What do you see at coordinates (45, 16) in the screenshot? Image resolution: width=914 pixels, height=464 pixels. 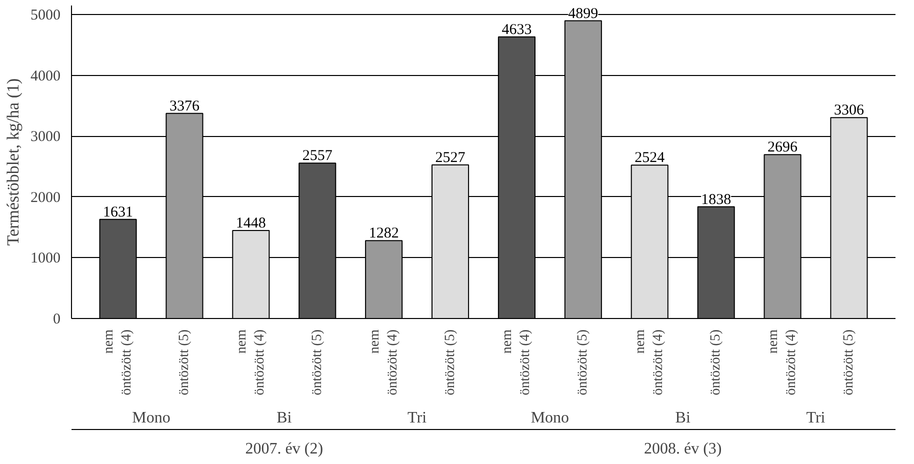 I see `y-tick-label: 5000` at bounding box center [45, 16].